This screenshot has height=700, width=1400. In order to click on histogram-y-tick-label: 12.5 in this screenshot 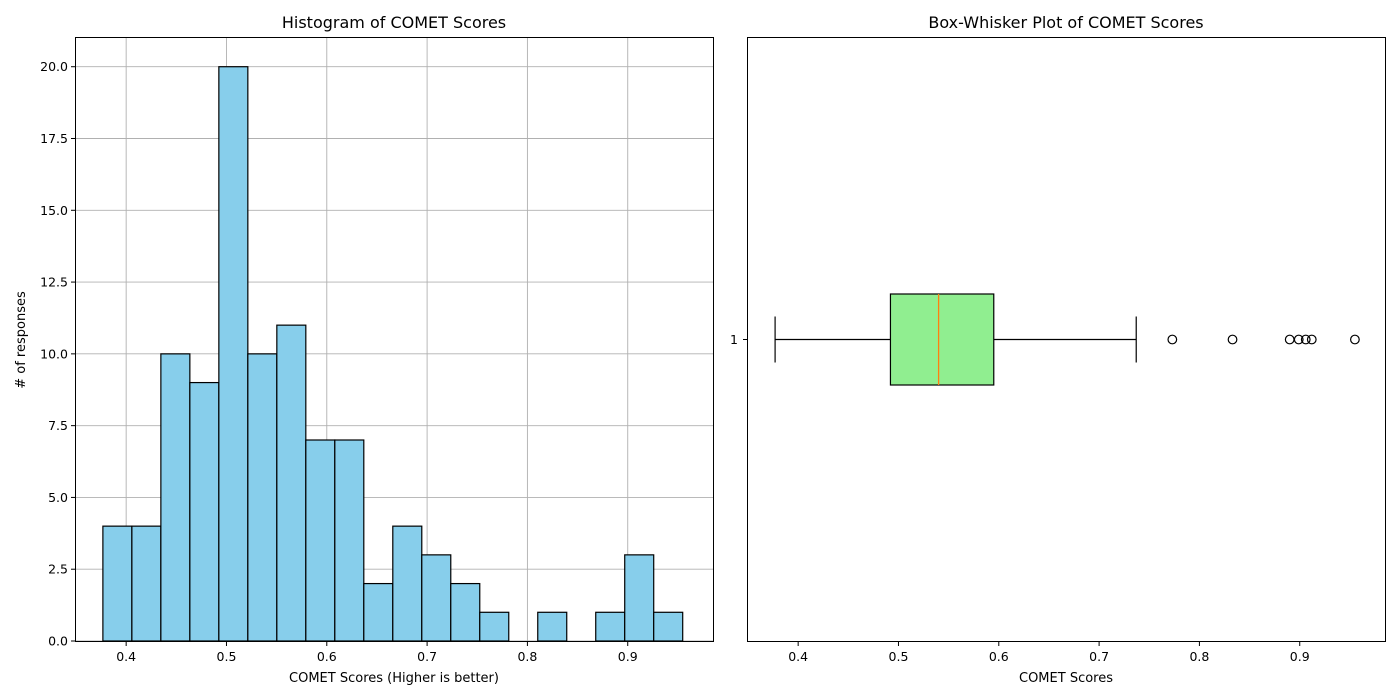, I will do `click(54, 282)`.